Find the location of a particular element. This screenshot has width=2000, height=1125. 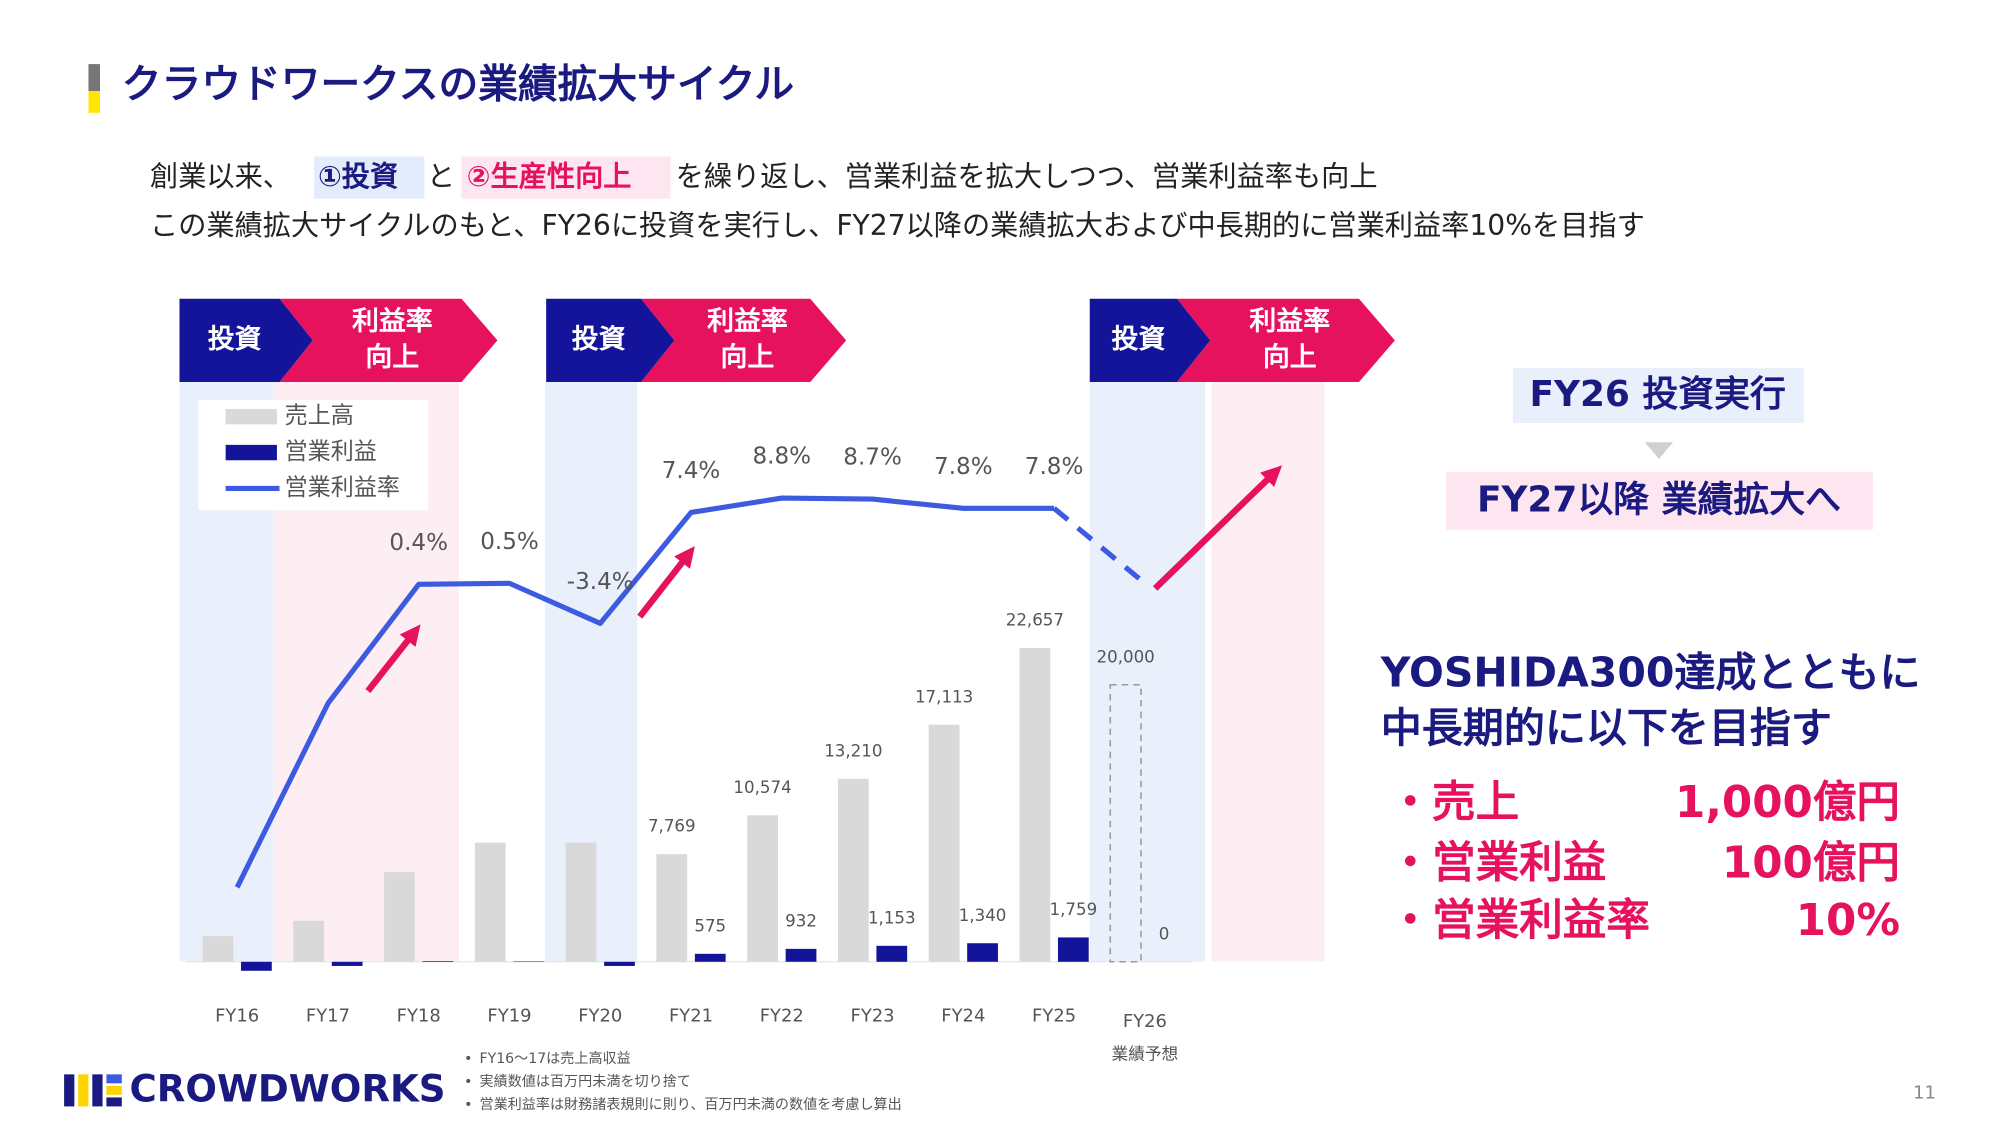

value-label: 7.8% is located at coordinates (1054, 467).